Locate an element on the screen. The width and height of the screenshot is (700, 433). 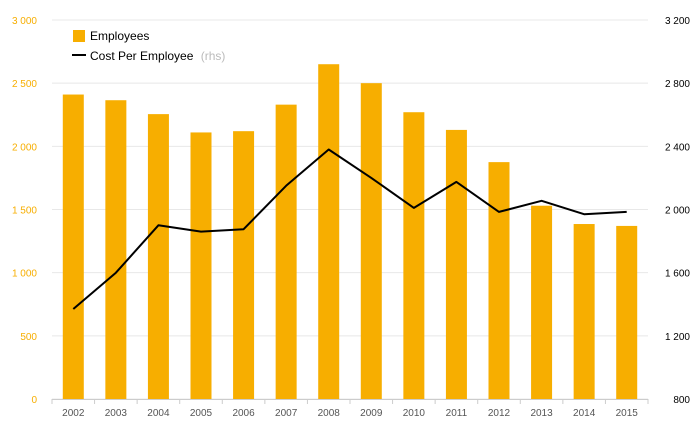
employees-bar-2002 is located at coordinates (73, 246).